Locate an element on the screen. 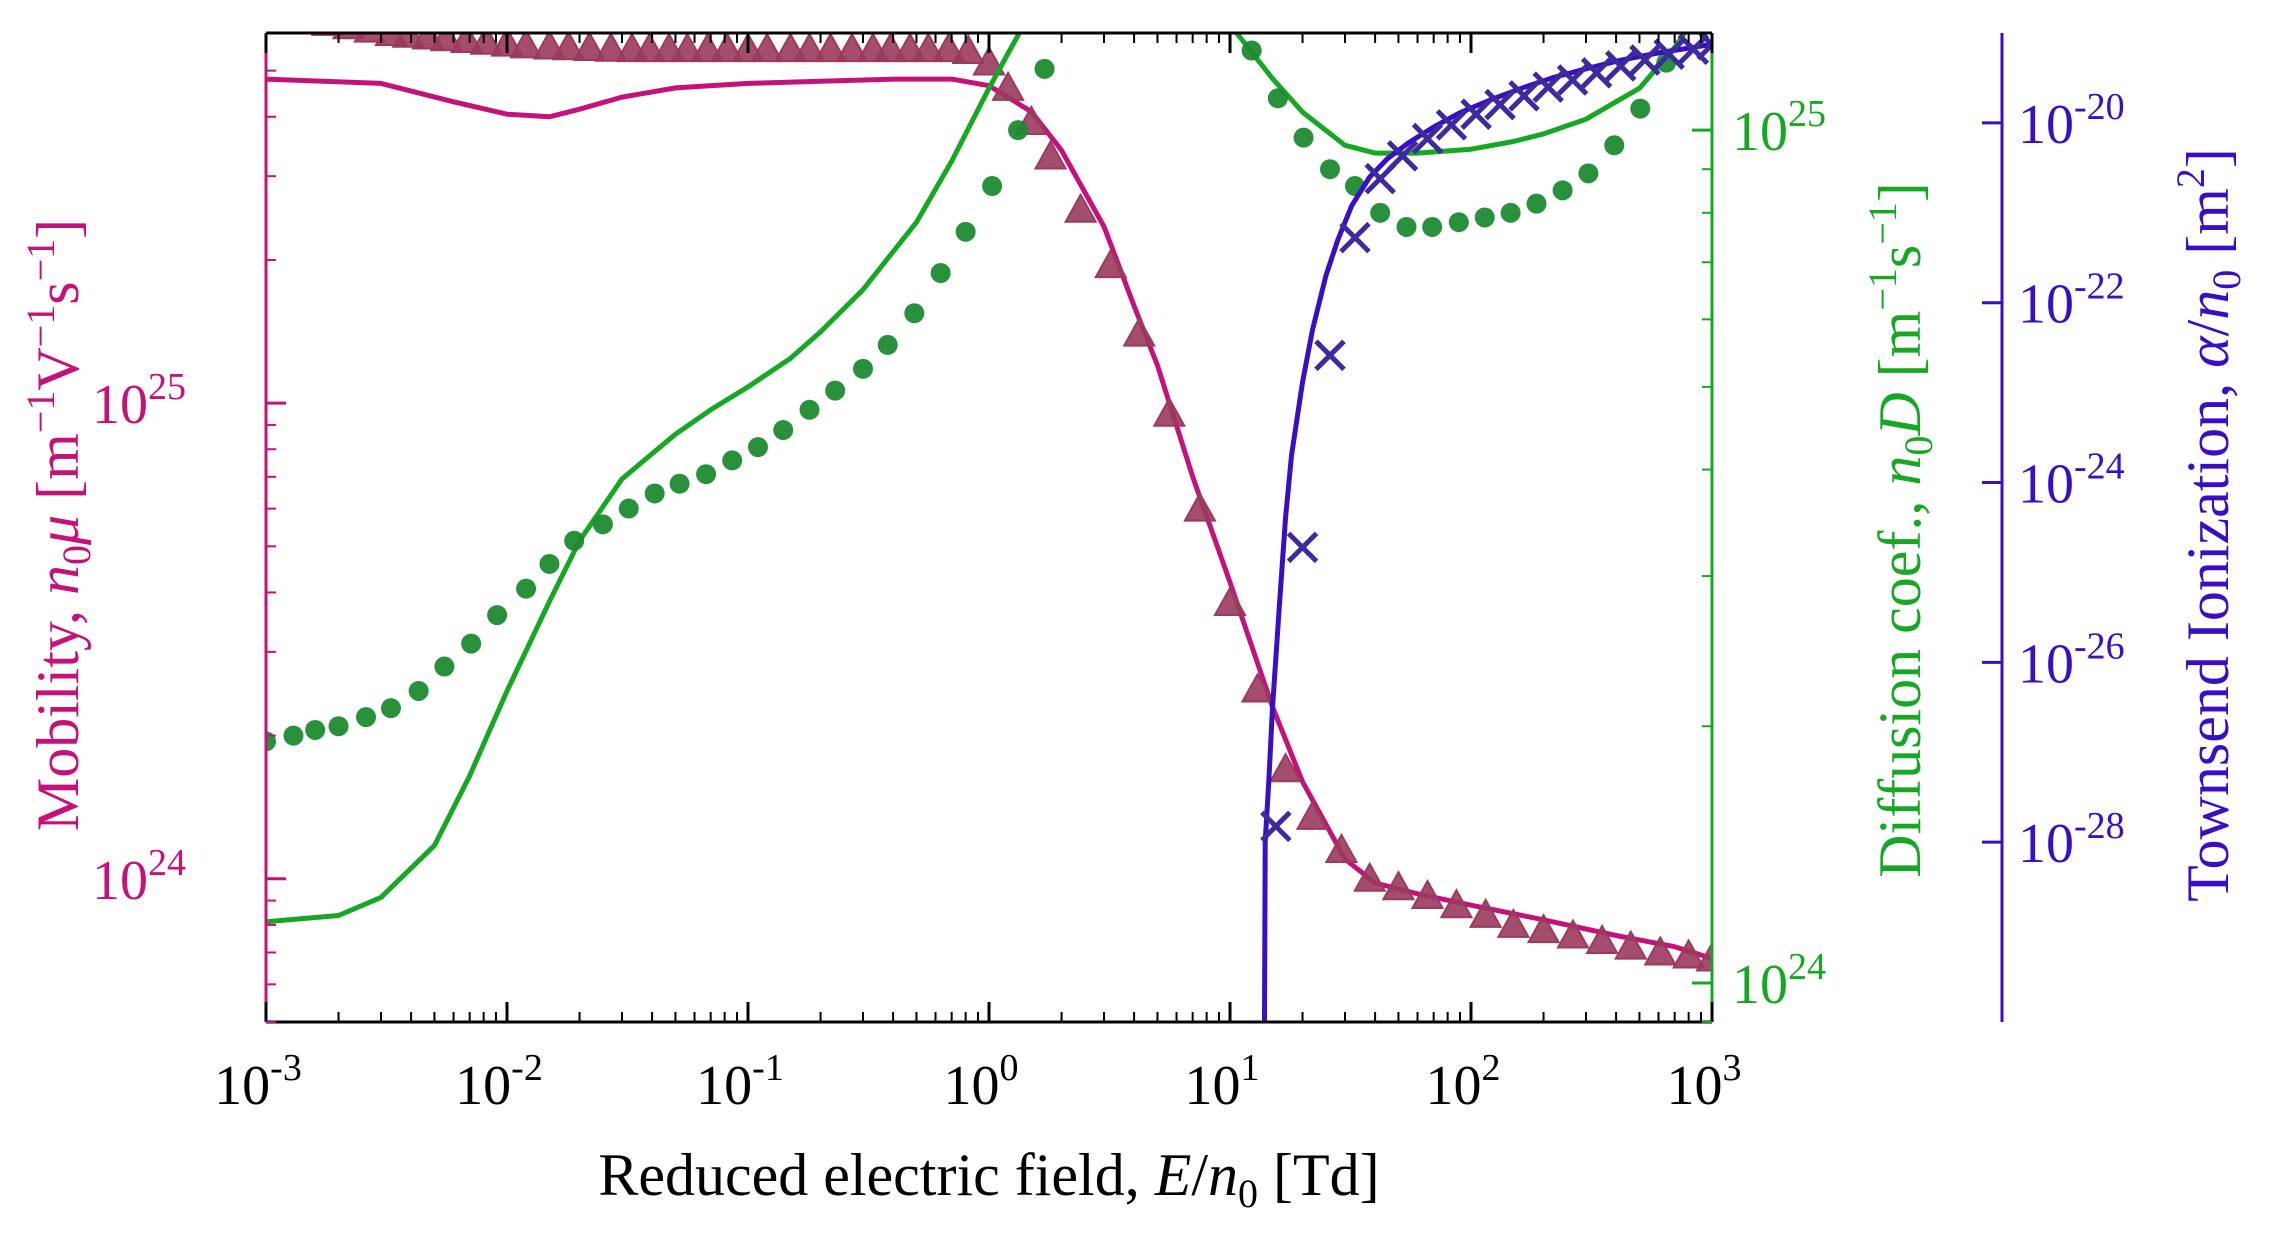  mobility-tick-label: 1024 is located at coordinates (139, 877).